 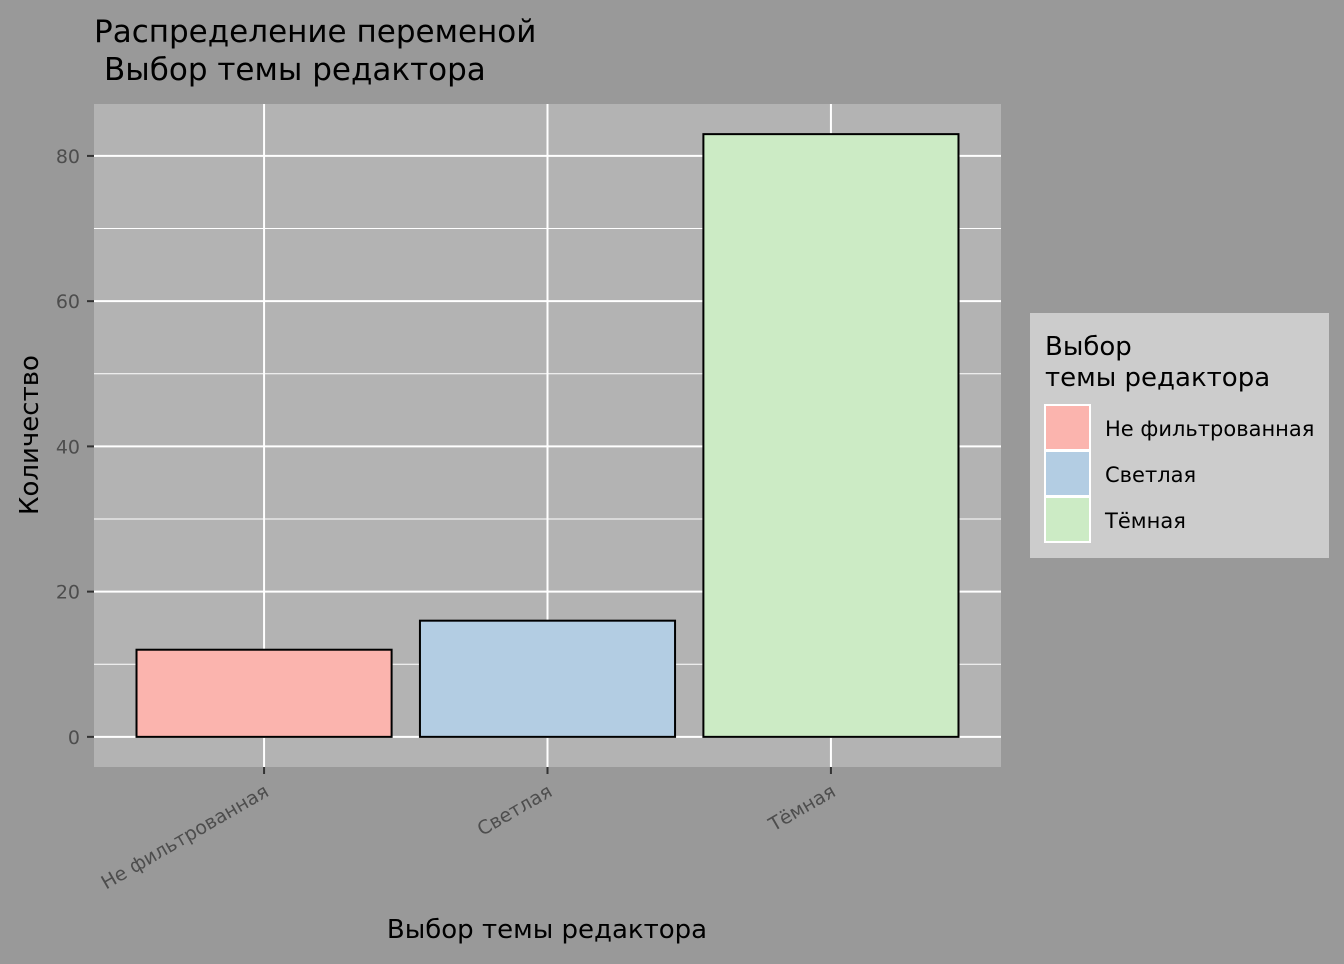 What do you see at coordinates (74, 738) in the screenshot?
I see `y-tick-label: 0` at bounding box center [74, 738].